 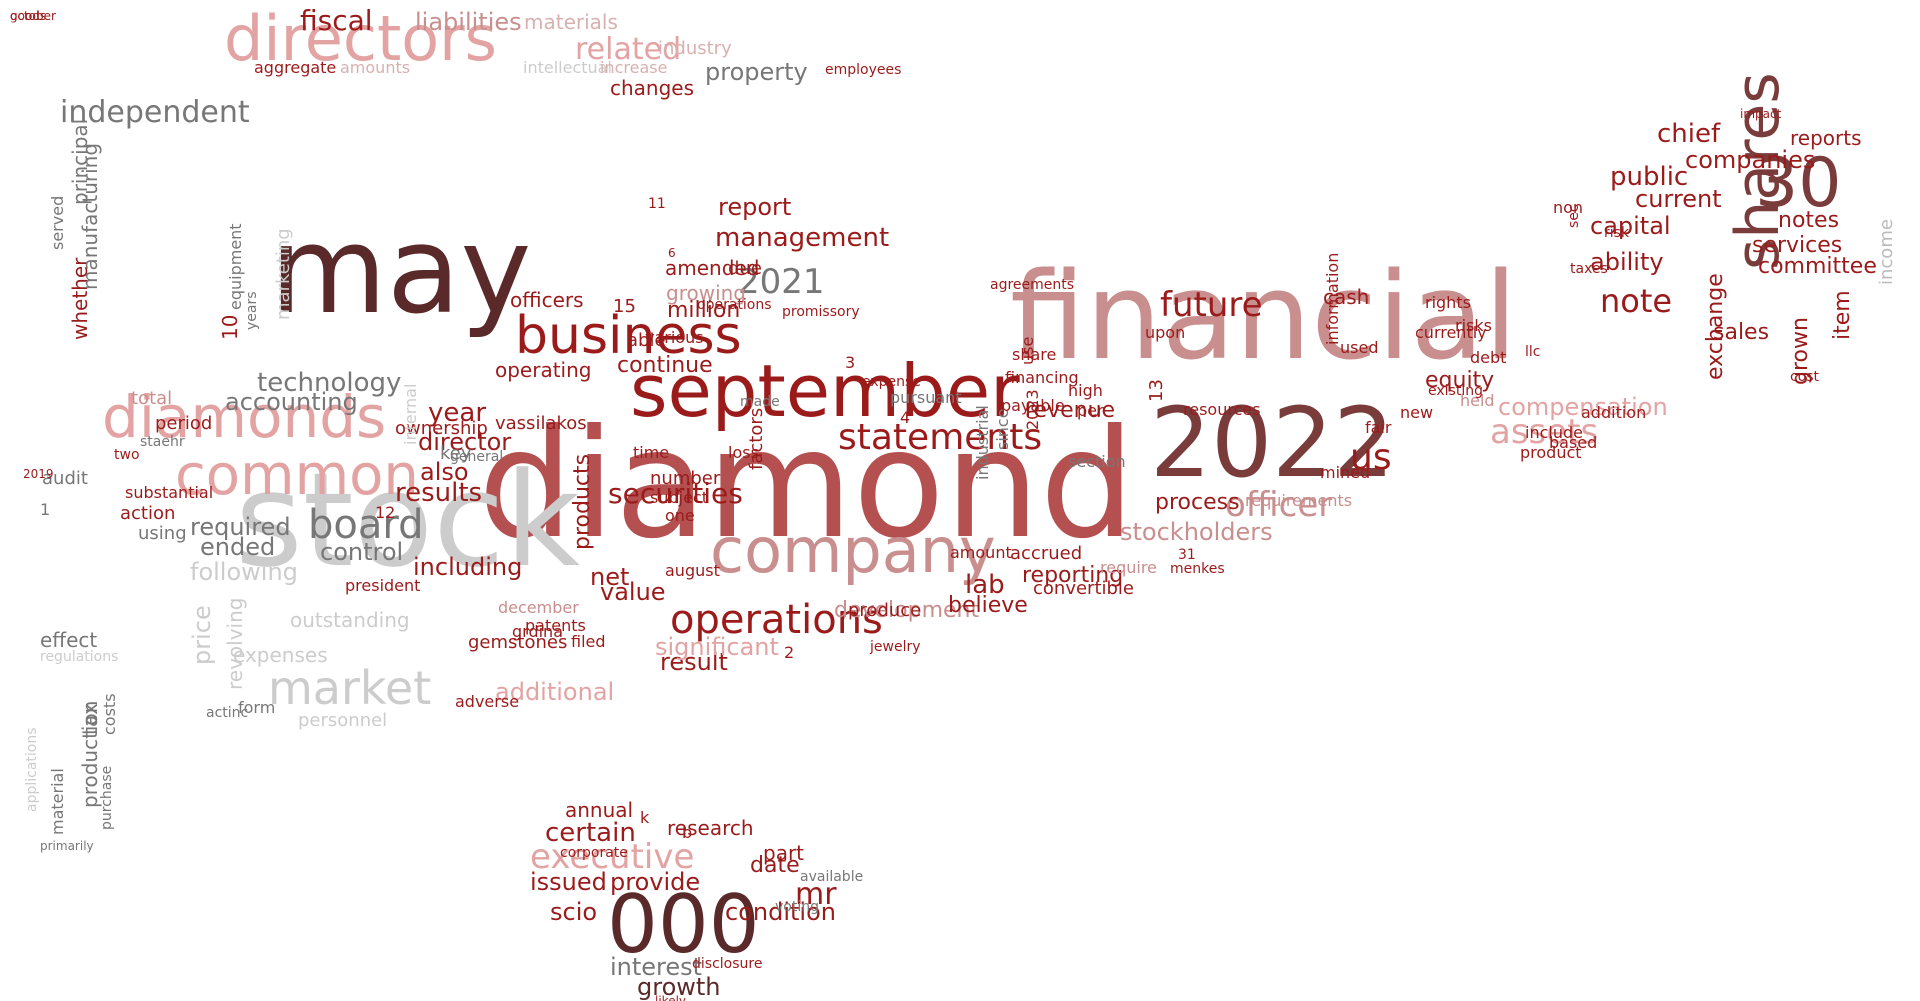 I want to click on word-stockholders: stockholders, so click(x=1196, y=532).